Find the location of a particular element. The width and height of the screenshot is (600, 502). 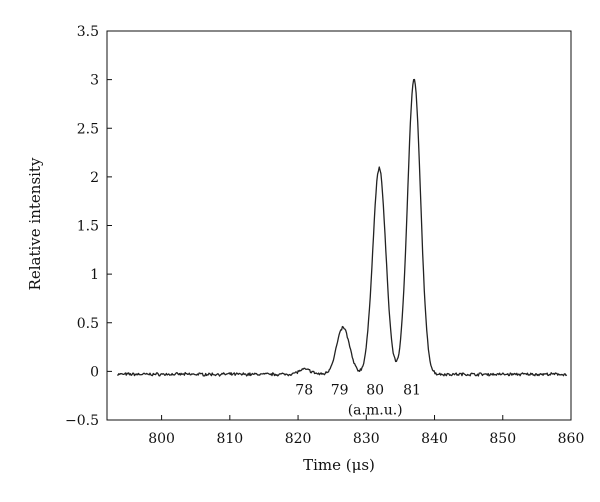

peak-label-80: 80 is located at coordinates (375, 390).